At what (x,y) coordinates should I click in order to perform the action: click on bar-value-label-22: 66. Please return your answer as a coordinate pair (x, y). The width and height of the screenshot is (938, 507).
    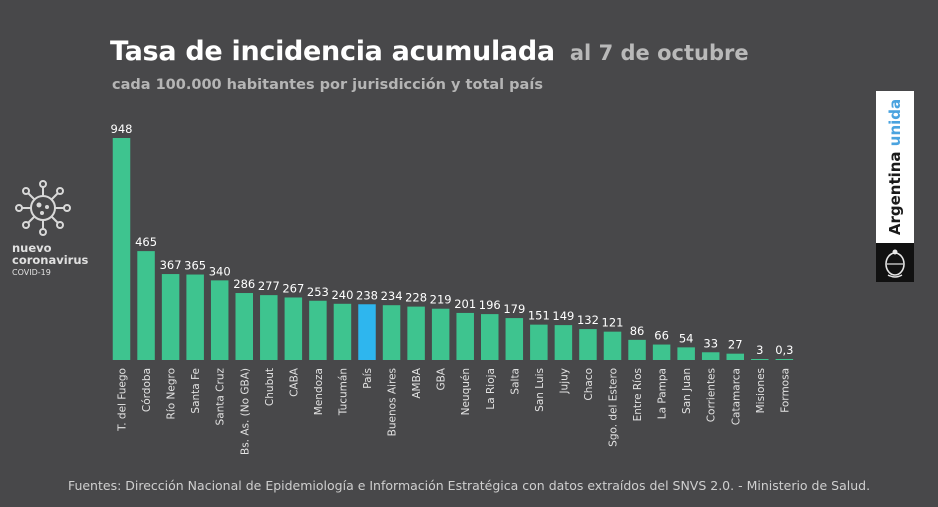
    Looking at the image, I should click on (661, 336).